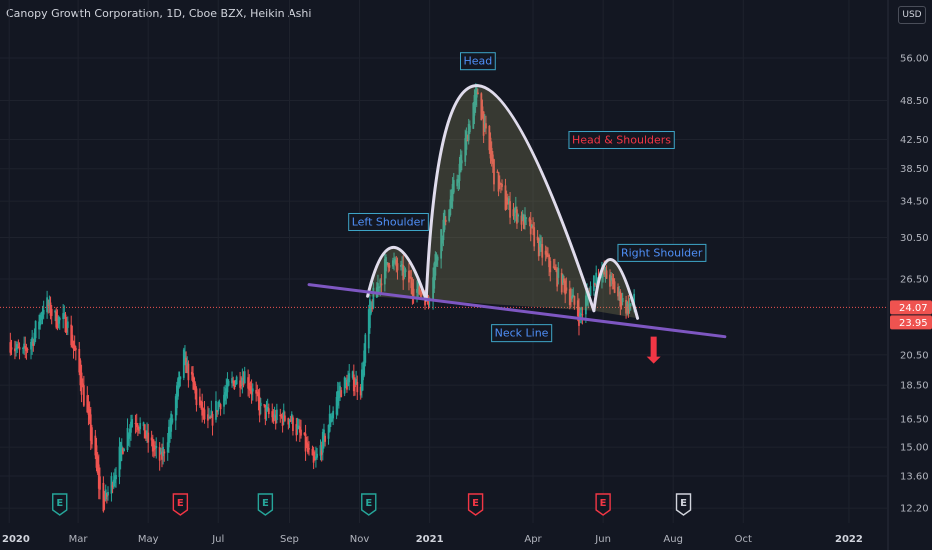 This screenshot has height=550, width=932. What do you see at coordinates (432, 539) in the screenshot?
I see `time-axis: 2020 Mar May Jul Sep Nov 2021 Apr Jun Aug Oct 2022` at bounding box center [432, 539].